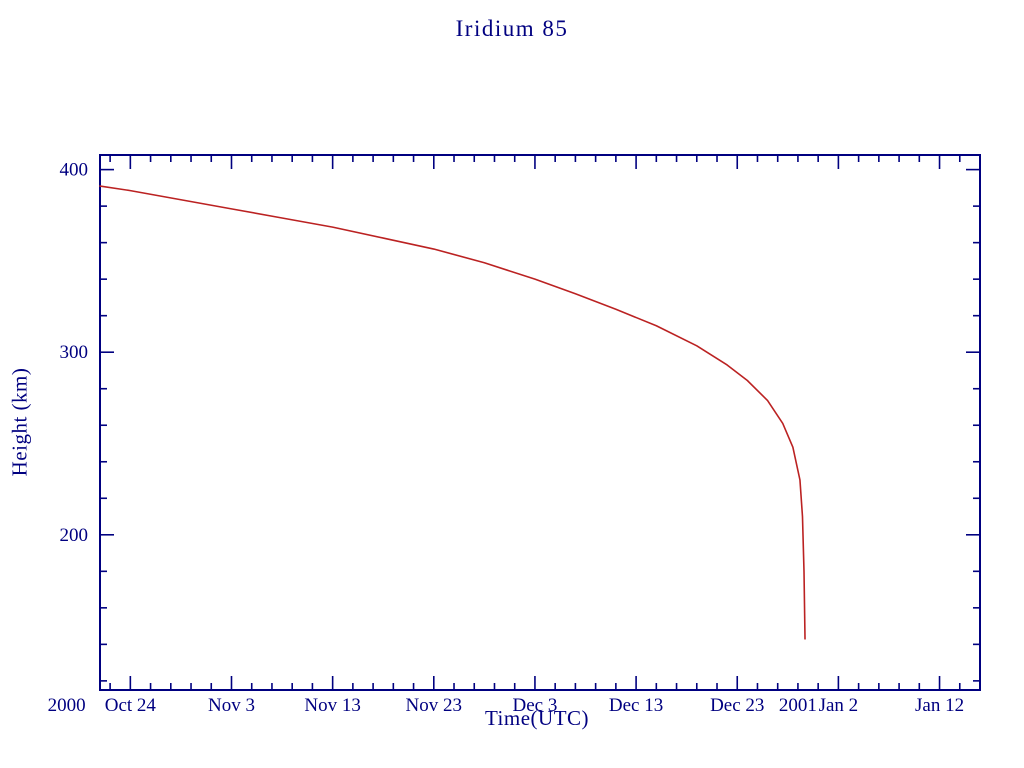 This screenshot has width=1024, height=768. Describe the element at coordinates (535, 705) in the screenshot. I see `x-tick-label: Dec 3` at that location.